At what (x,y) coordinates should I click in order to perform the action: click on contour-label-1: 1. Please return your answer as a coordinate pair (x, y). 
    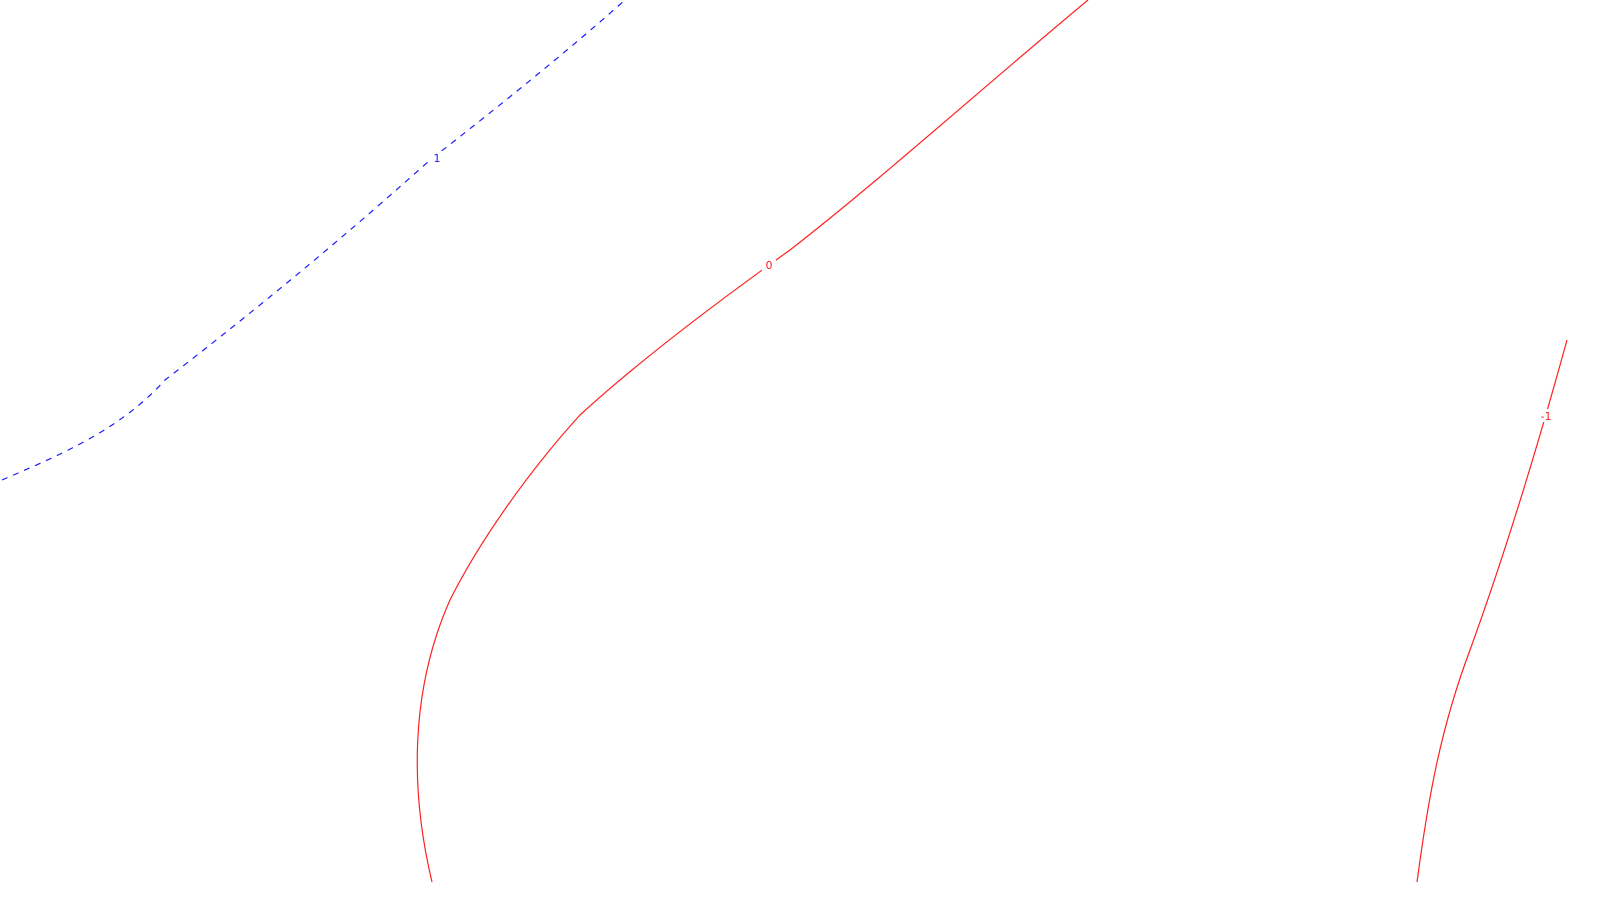
    Looking at the image, I should click on (437, 158).